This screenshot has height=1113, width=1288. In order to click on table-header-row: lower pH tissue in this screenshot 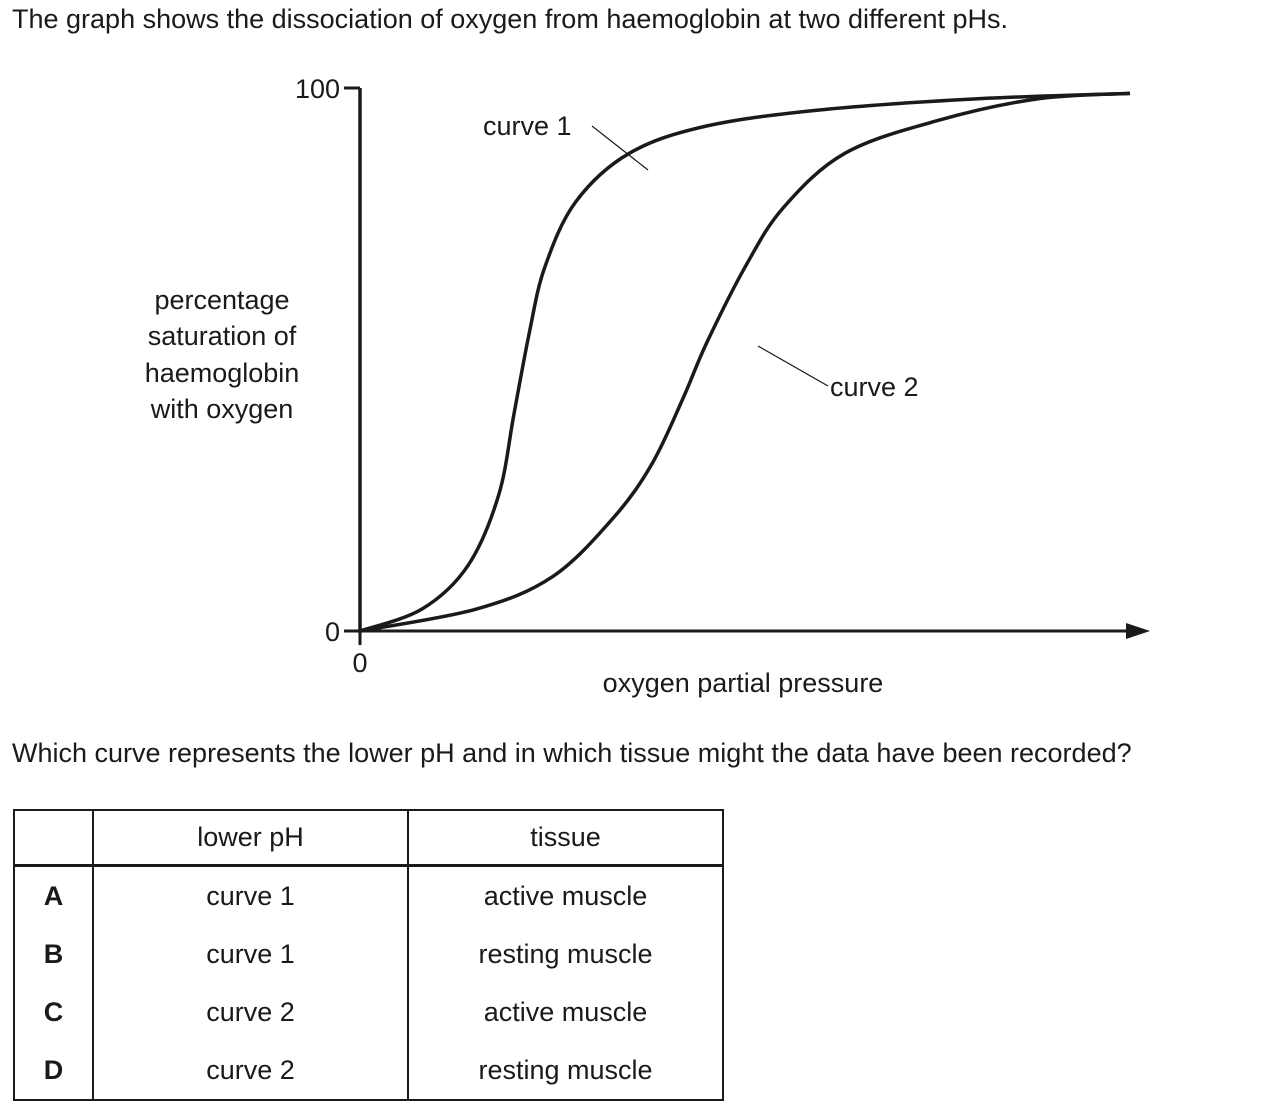, I will do `click(368, 838)`.